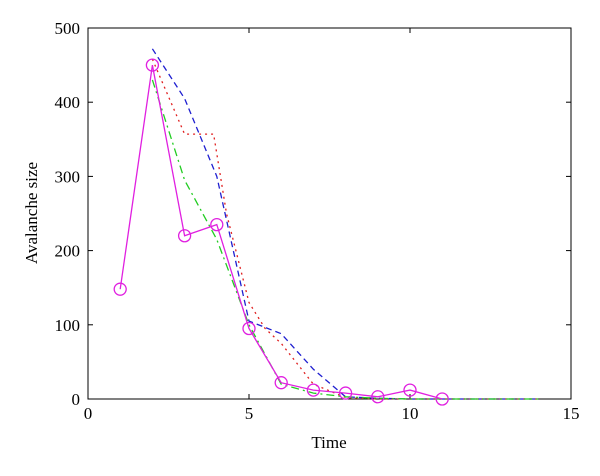  What do you see at coordinates (68, 102) in the screenshot?
I see `y-tick-label: 400` at bounding box center [68, 102].